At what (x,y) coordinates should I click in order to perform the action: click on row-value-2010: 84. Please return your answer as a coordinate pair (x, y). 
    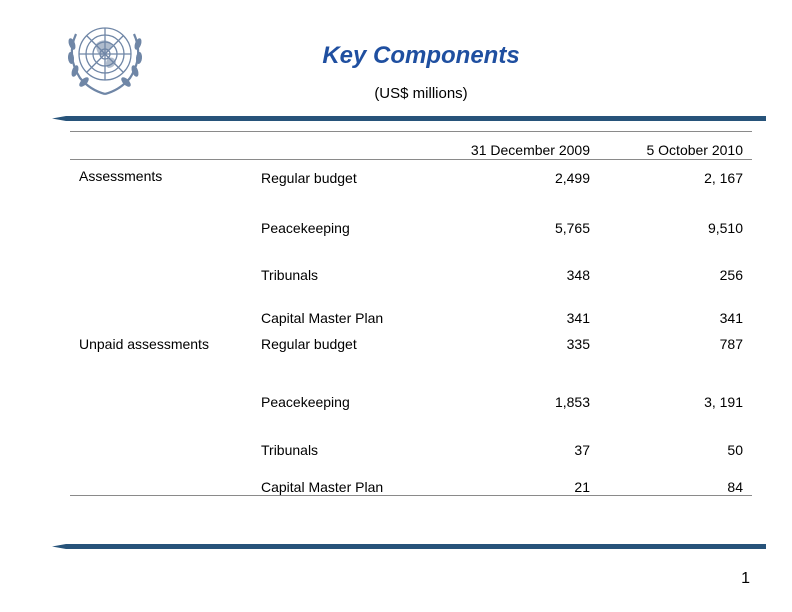
    Looking at the image, I should click on (735, 487).